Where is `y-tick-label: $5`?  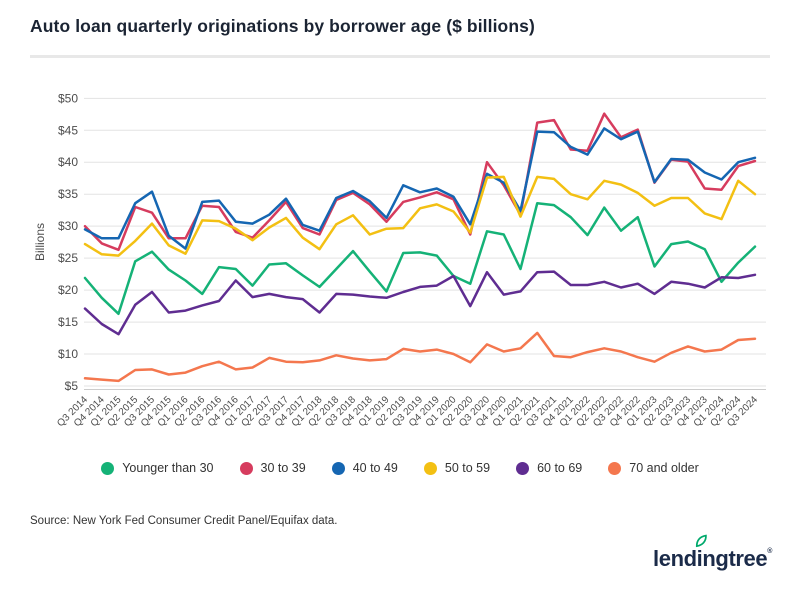
y-tick-label: $5 is located at coordinates (72, 386).